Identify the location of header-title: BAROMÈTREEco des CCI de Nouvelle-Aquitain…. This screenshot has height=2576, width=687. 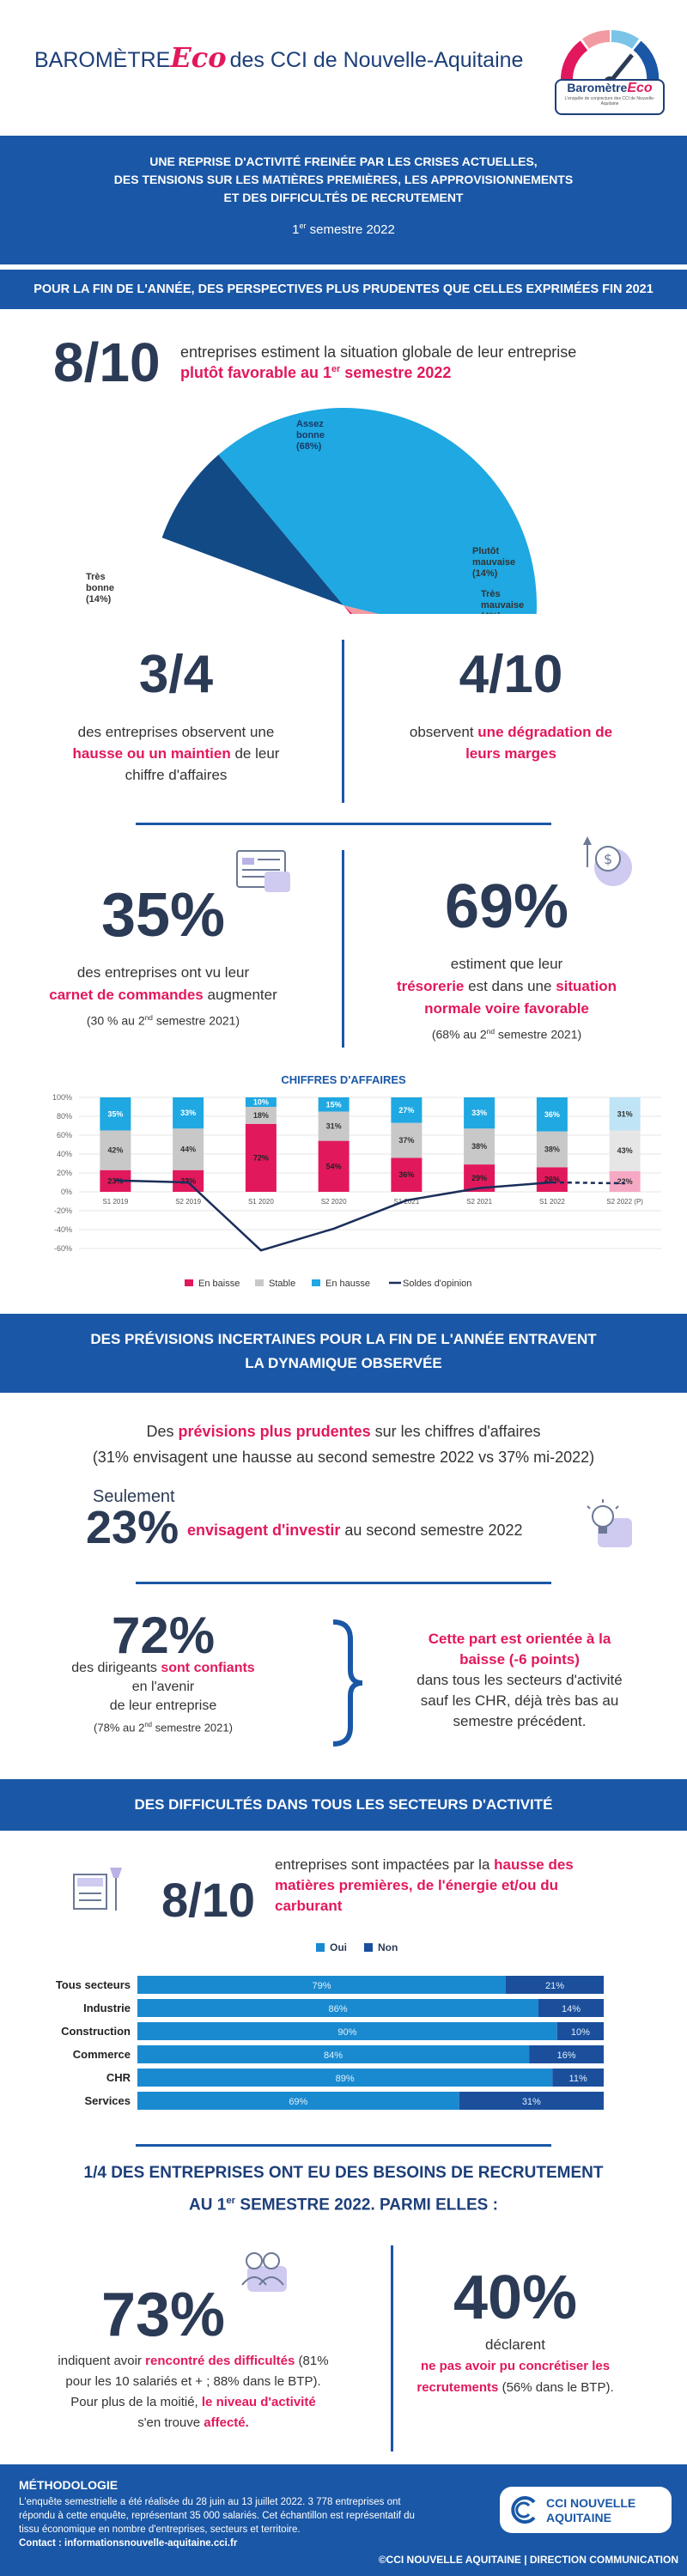
(278, 58).